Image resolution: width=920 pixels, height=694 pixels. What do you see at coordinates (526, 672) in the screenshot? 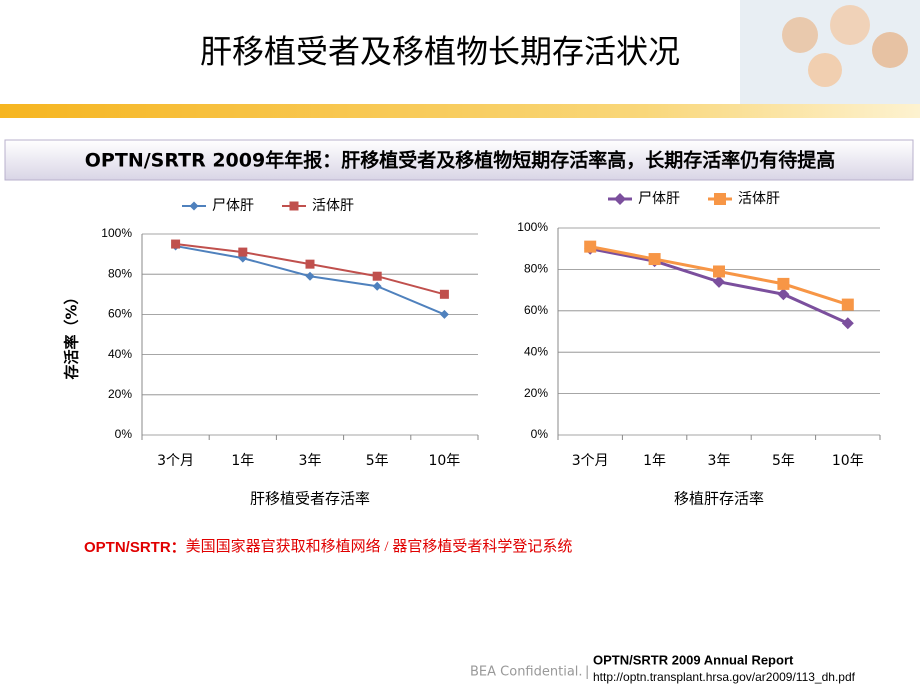
I see `confidential: BEA Confidential.` at bounding box center [526, 672].